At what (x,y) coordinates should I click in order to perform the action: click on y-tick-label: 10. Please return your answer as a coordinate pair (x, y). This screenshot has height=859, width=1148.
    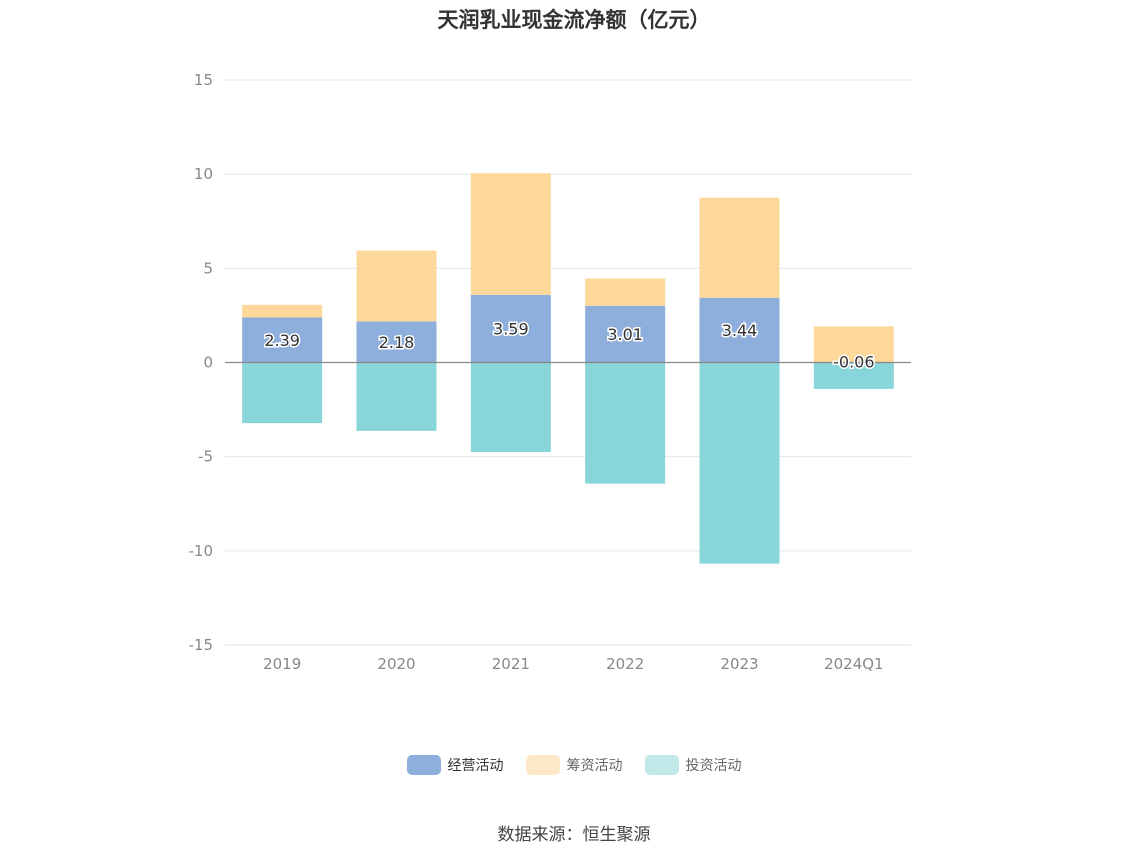
    Looking at the image, I should click on (203, 174).